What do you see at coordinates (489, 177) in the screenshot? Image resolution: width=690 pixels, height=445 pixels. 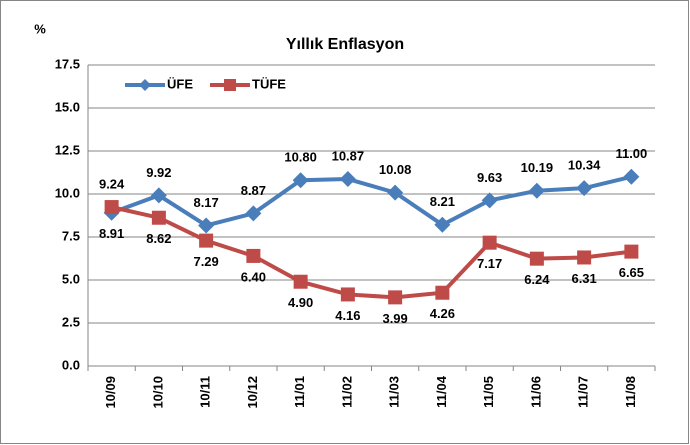 I see `data-label: 9.63` at bounding box center [489, 177].